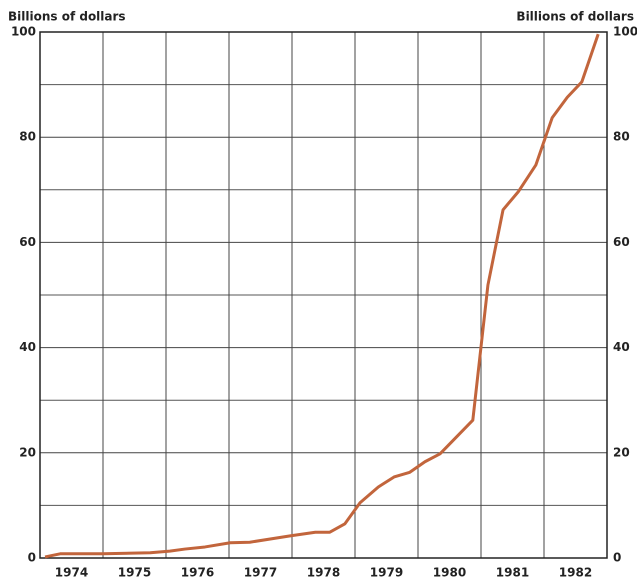  I want to click on y-tick-label-left: 60, so click(27, 242).